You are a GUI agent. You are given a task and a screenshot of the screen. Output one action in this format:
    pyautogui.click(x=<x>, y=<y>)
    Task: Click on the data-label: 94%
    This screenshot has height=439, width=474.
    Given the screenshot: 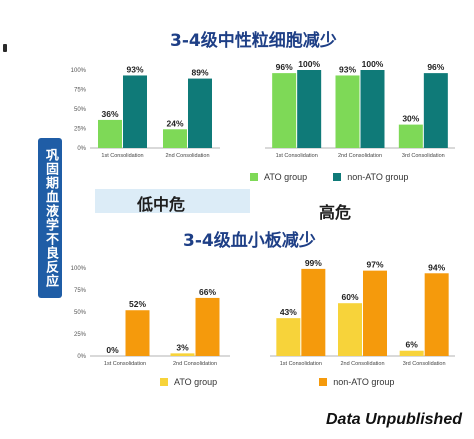 What is the action you would take?
    pyautogui.click(x=436, y=267)
    